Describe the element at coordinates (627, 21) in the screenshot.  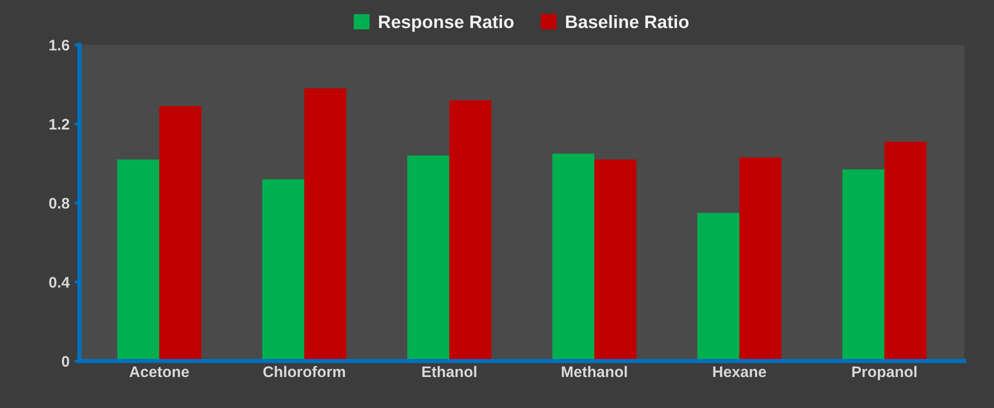
I see `legend-label: Baseline Ratio` at that location.